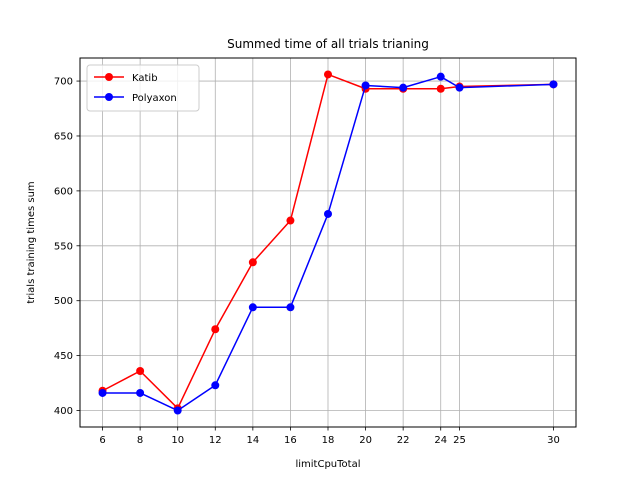  What do you see at coordinates (63, 82) in the screenshot?
I see `y-tick-label: 700` at bounding box center [63, 82].